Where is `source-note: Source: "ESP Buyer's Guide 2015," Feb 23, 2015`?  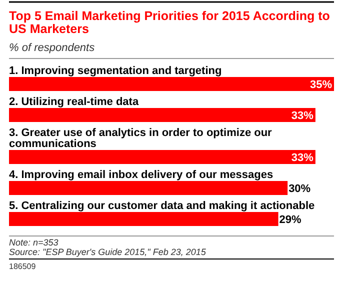
source-note: Source: "ESP Buyer's Guide 2015," Feb 23, 2015 is located at coordinates (108, 252).